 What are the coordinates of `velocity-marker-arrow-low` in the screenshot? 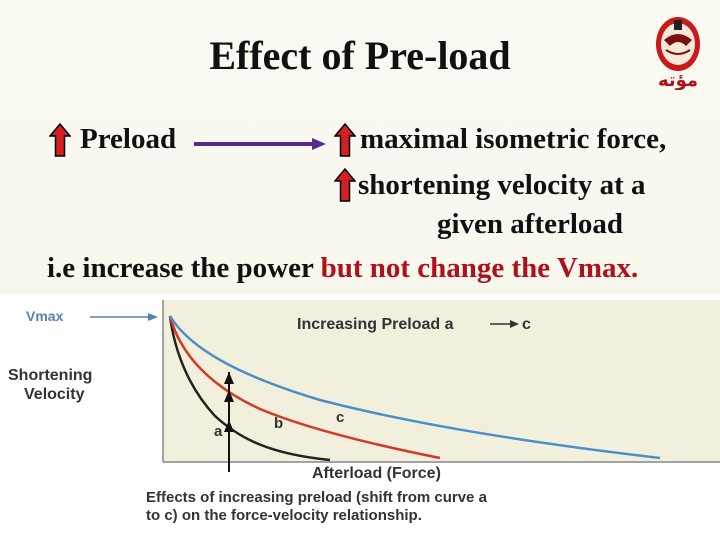 It's located at (229, 426).